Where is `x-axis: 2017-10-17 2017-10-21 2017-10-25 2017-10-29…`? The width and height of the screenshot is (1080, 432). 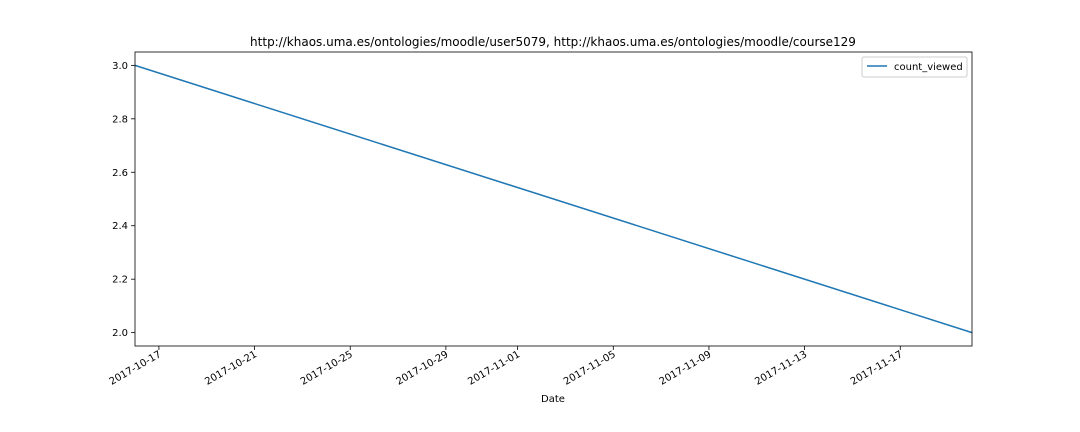 x-axis: 2017-10-17 2017-10-21 2017-10-25 2017-10-29… is located at coordinates (506, 367).